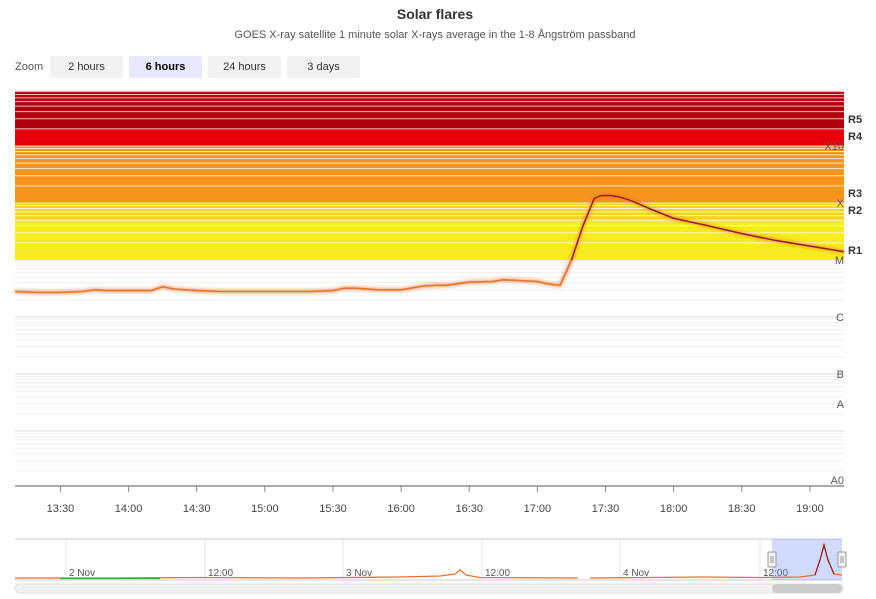 This screenshot has height=599, width=876. Describe the element at coordinates (429, 560) in the screenshot. I see `navigator-series` at that location.